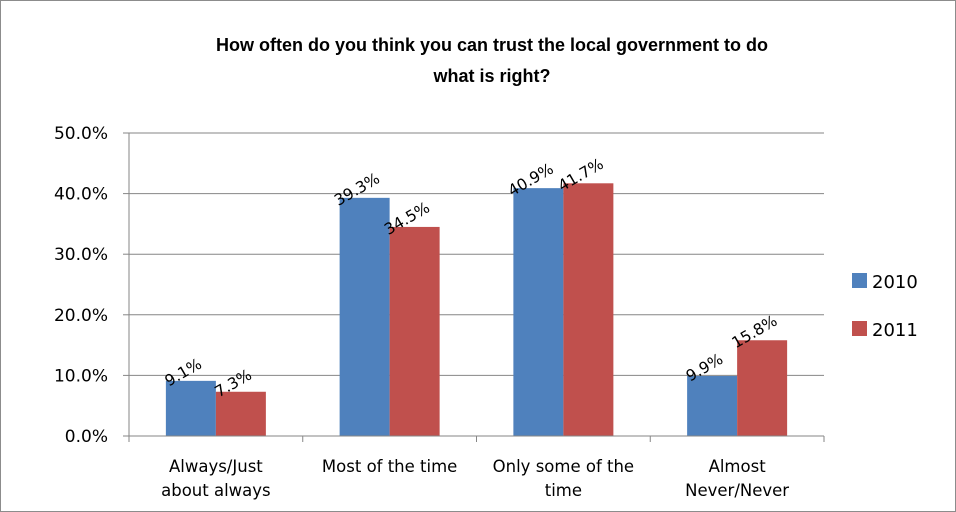 The image size is (956, 512). Describe the element at coordinates (895, 282) in the screenshot. I see `legend-label: 2010` at that location.